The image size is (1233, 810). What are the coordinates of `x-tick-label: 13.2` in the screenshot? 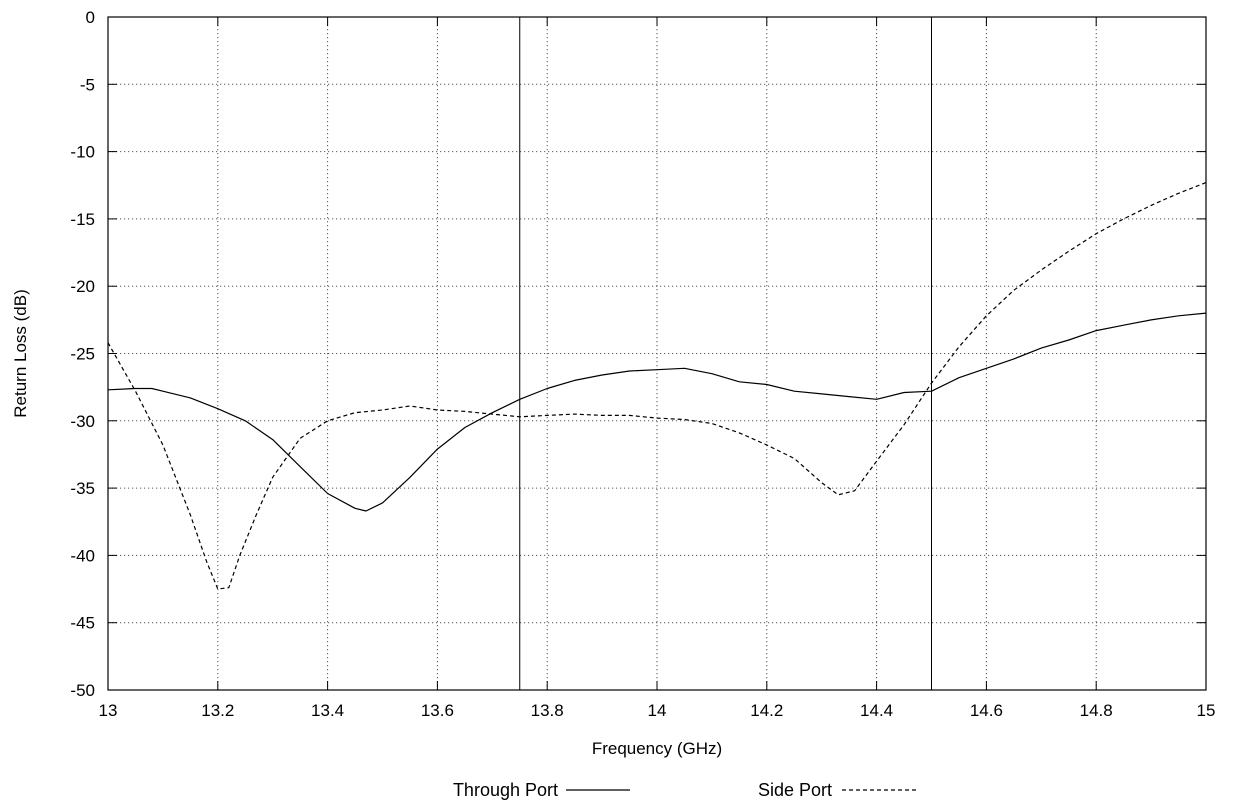 It's located at (217, 710).